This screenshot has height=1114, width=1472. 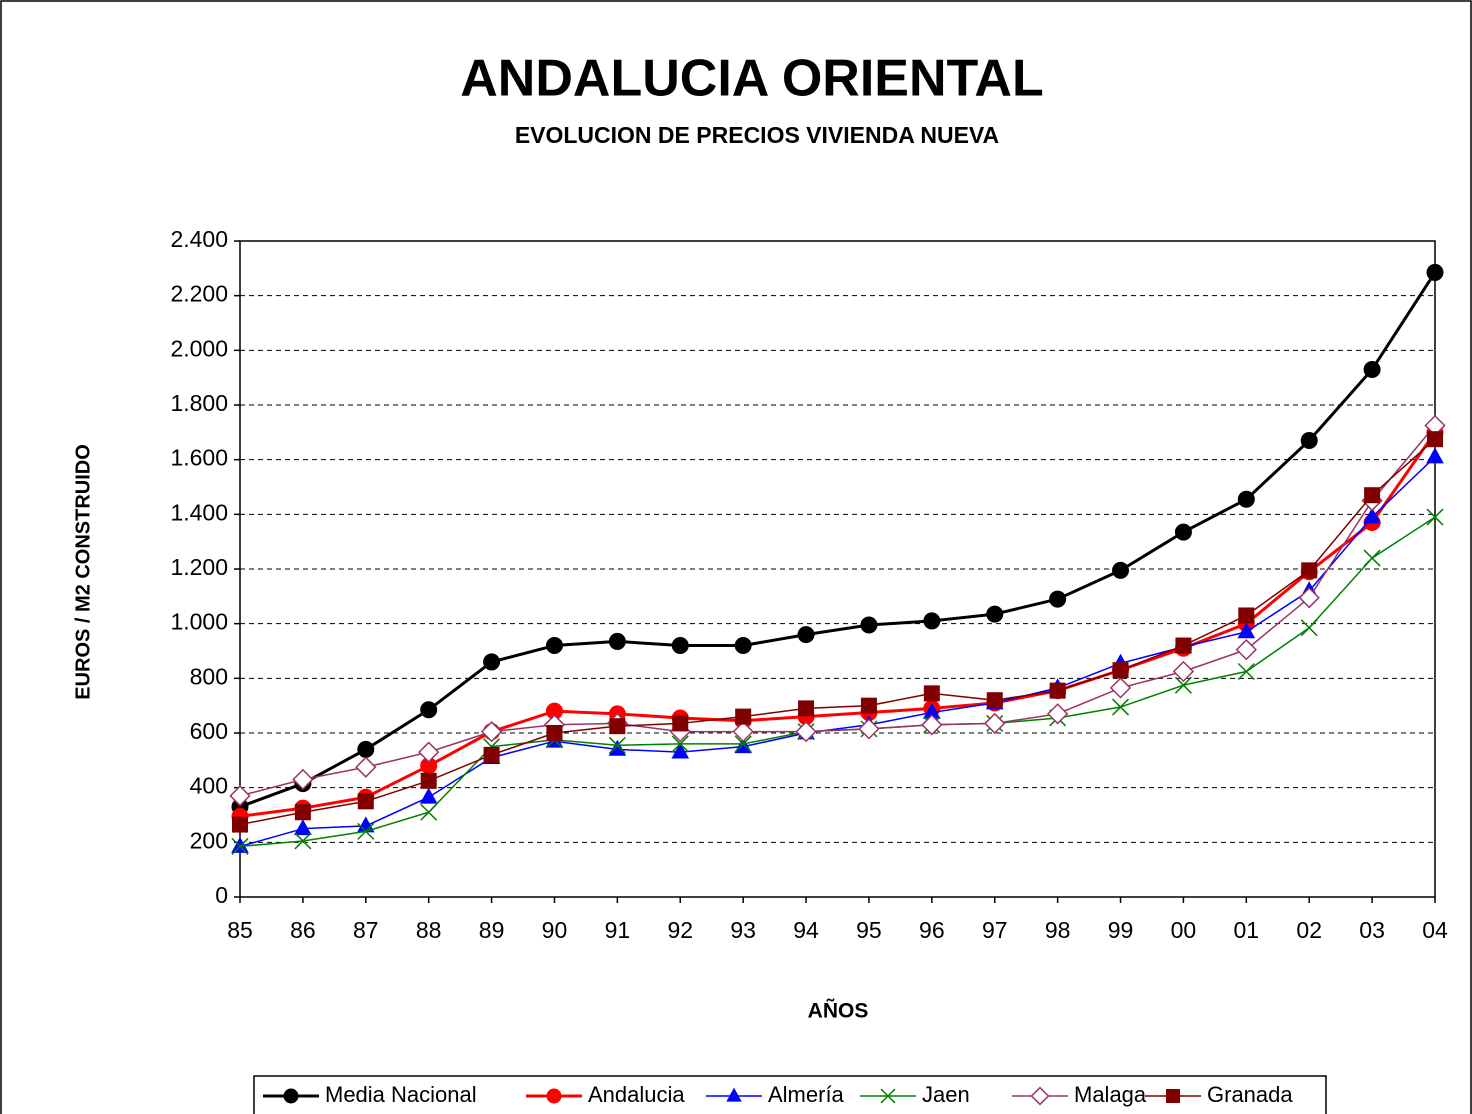 I want to click on x-tick-label: 90, so click(x=555, y=930).